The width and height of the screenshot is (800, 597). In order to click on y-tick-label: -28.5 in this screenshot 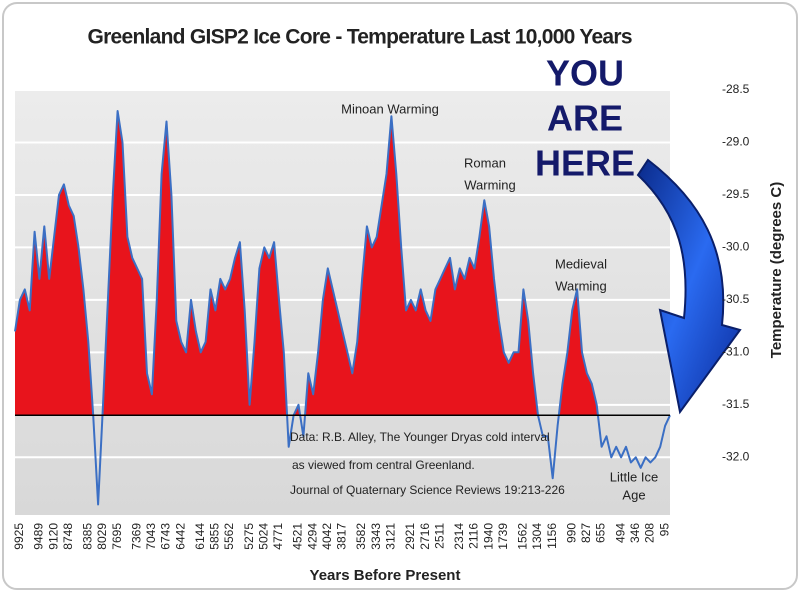, I will do `click(736, 89)`.